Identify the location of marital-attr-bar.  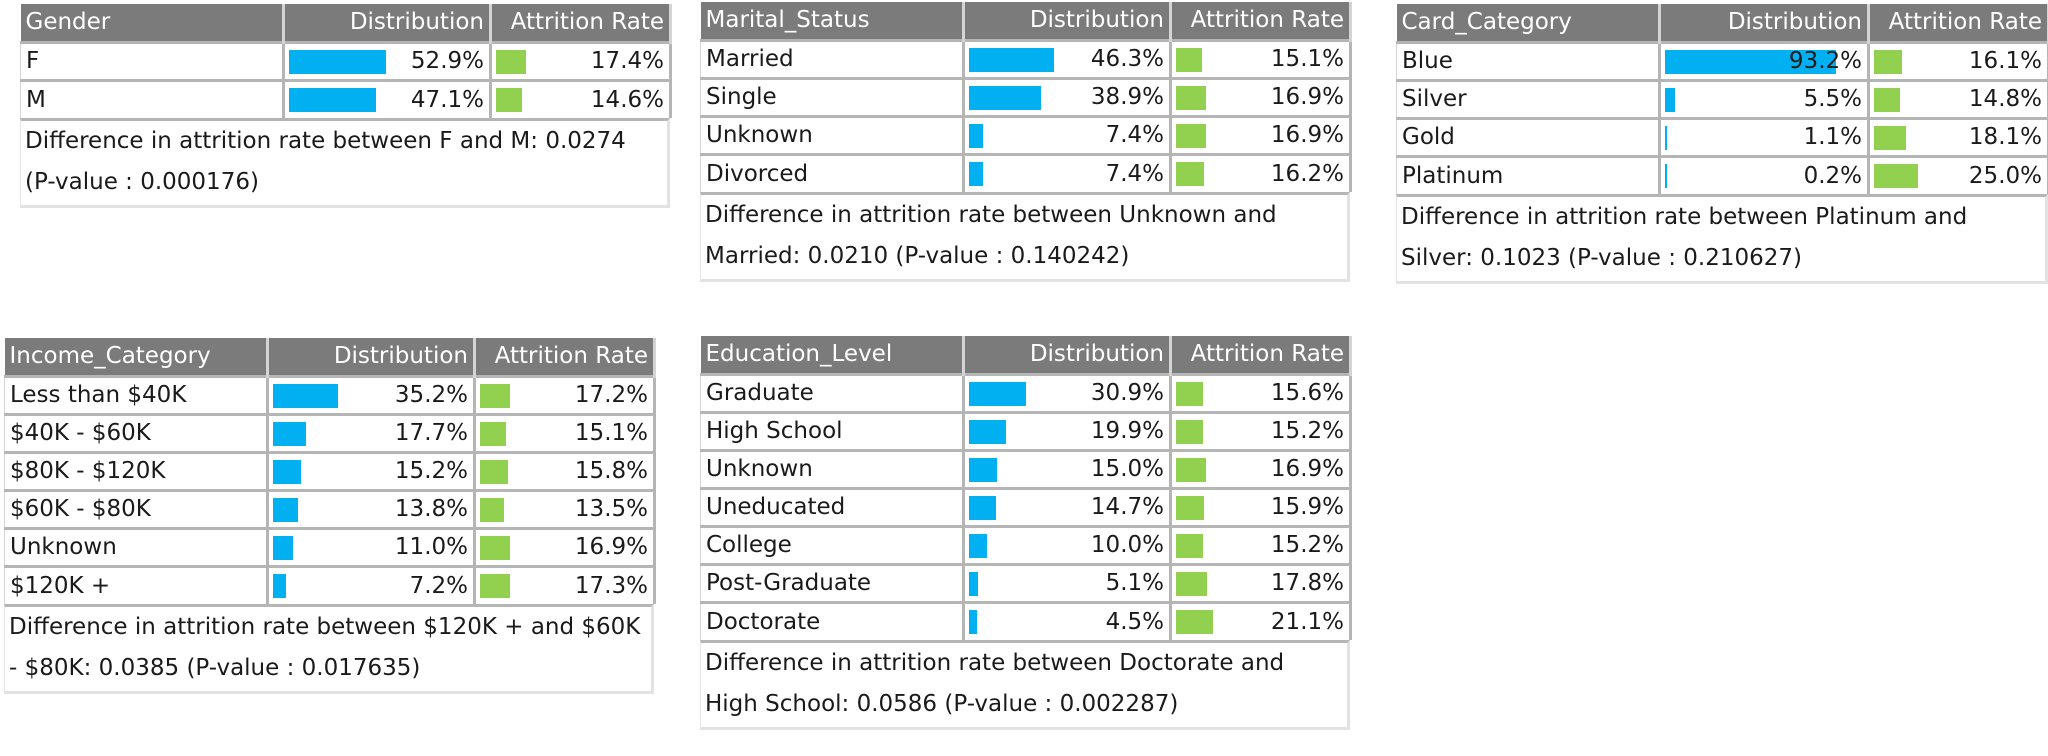
(1189, 59).